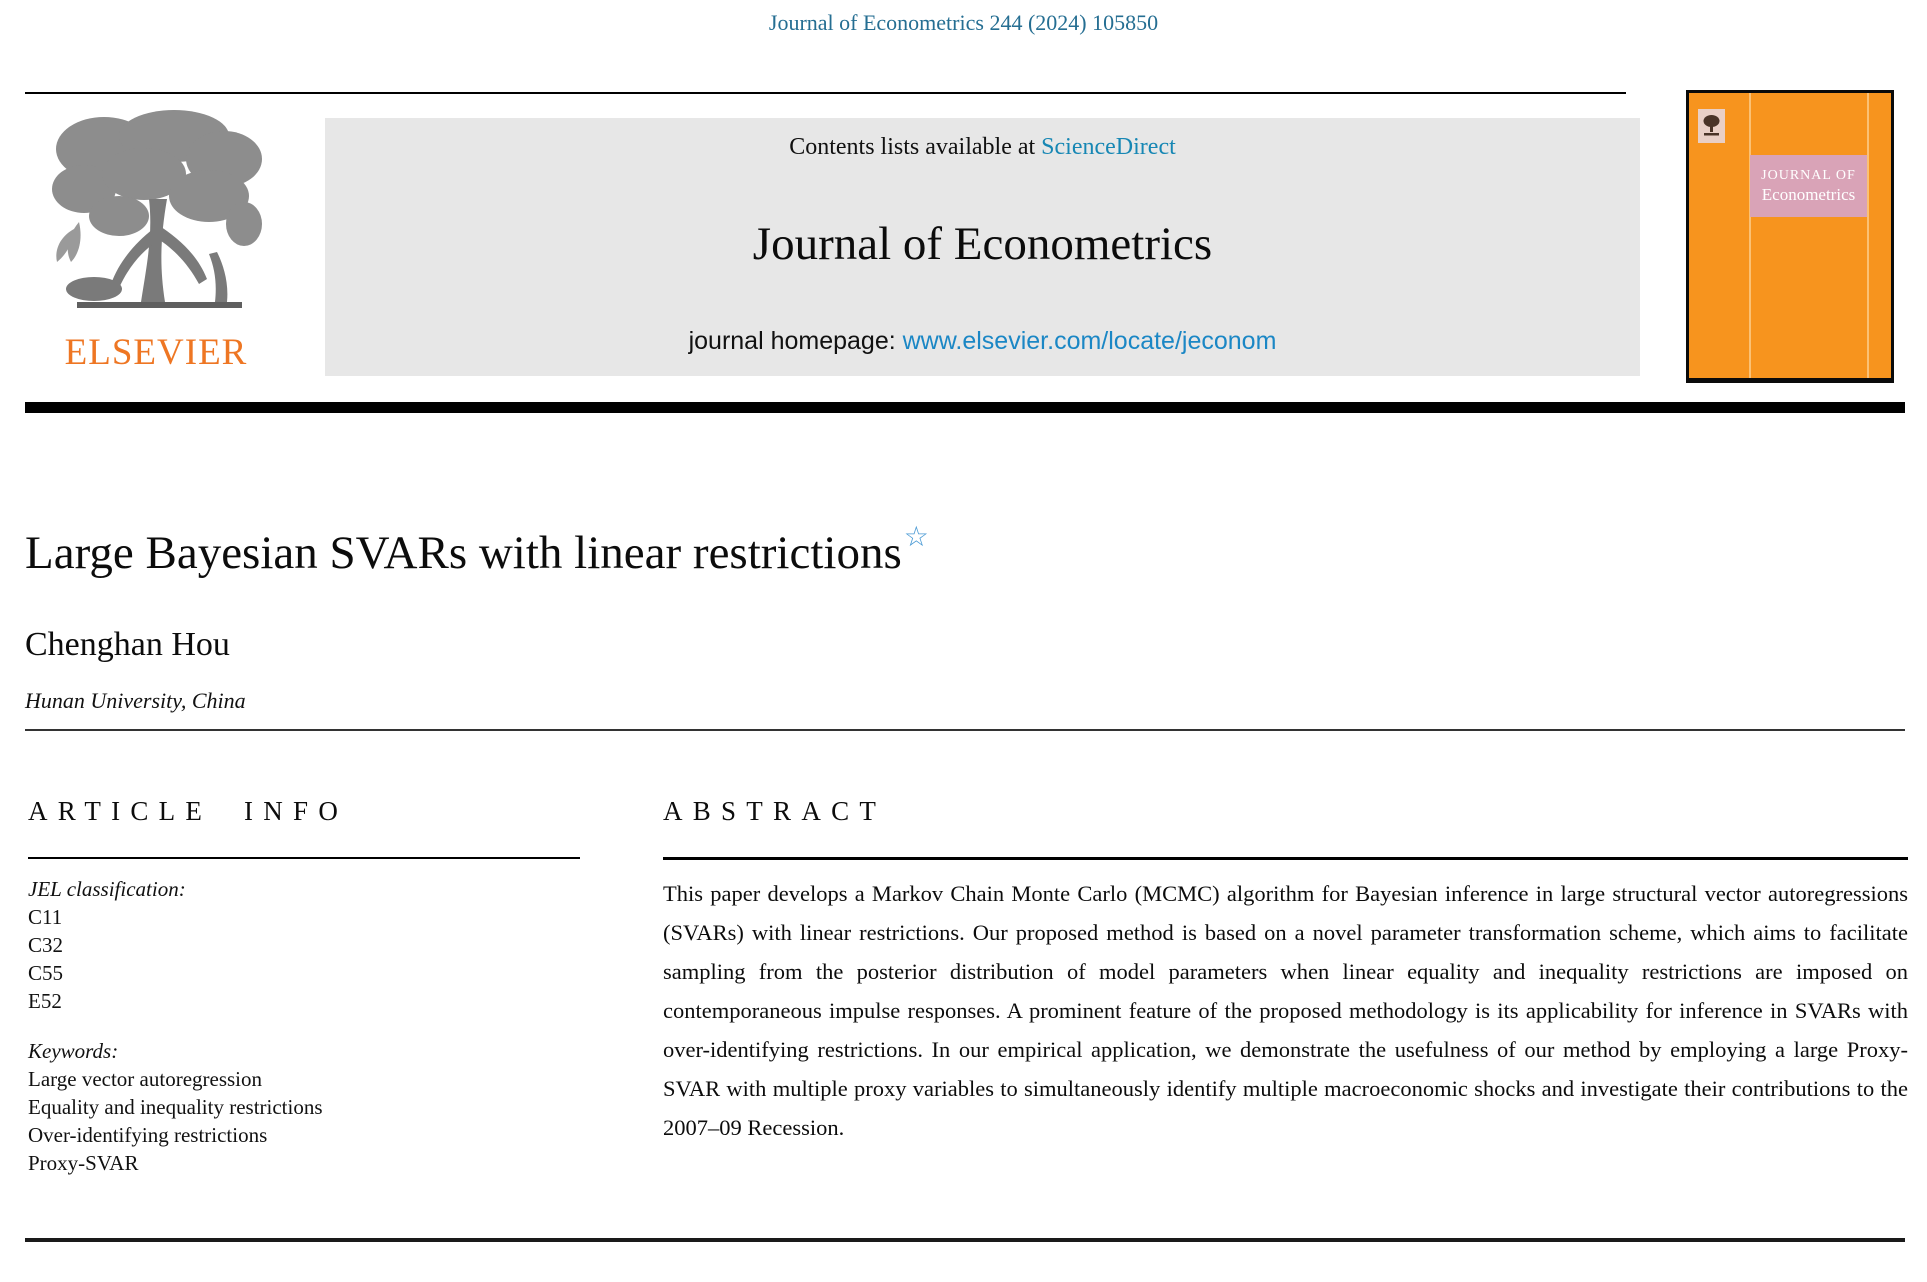  Describe the element at coordinates (107, 889) in the screenshot. I see `jel-classification-label: JEL classification:` at that location.